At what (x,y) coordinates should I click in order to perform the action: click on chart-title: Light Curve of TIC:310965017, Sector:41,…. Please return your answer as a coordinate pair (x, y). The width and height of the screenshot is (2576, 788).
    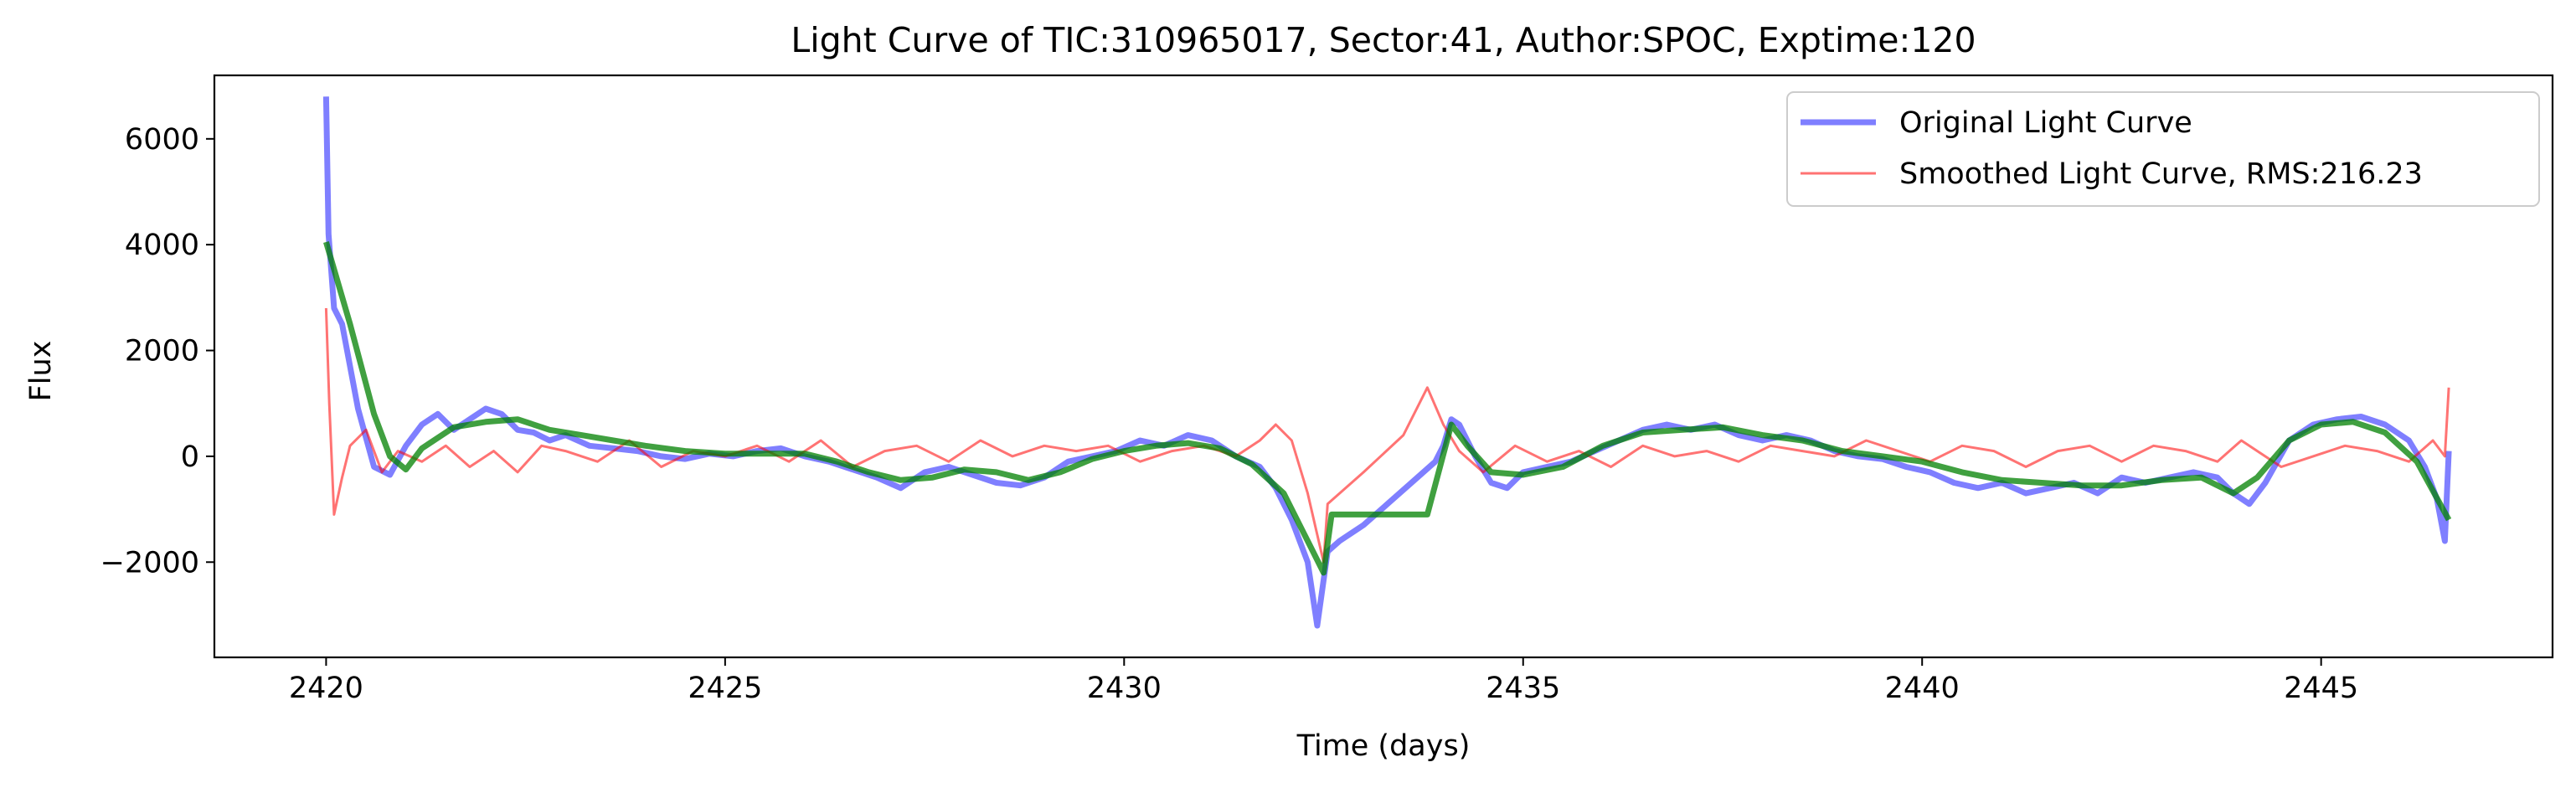
    Looking at the image, I should click on (1383, 40).